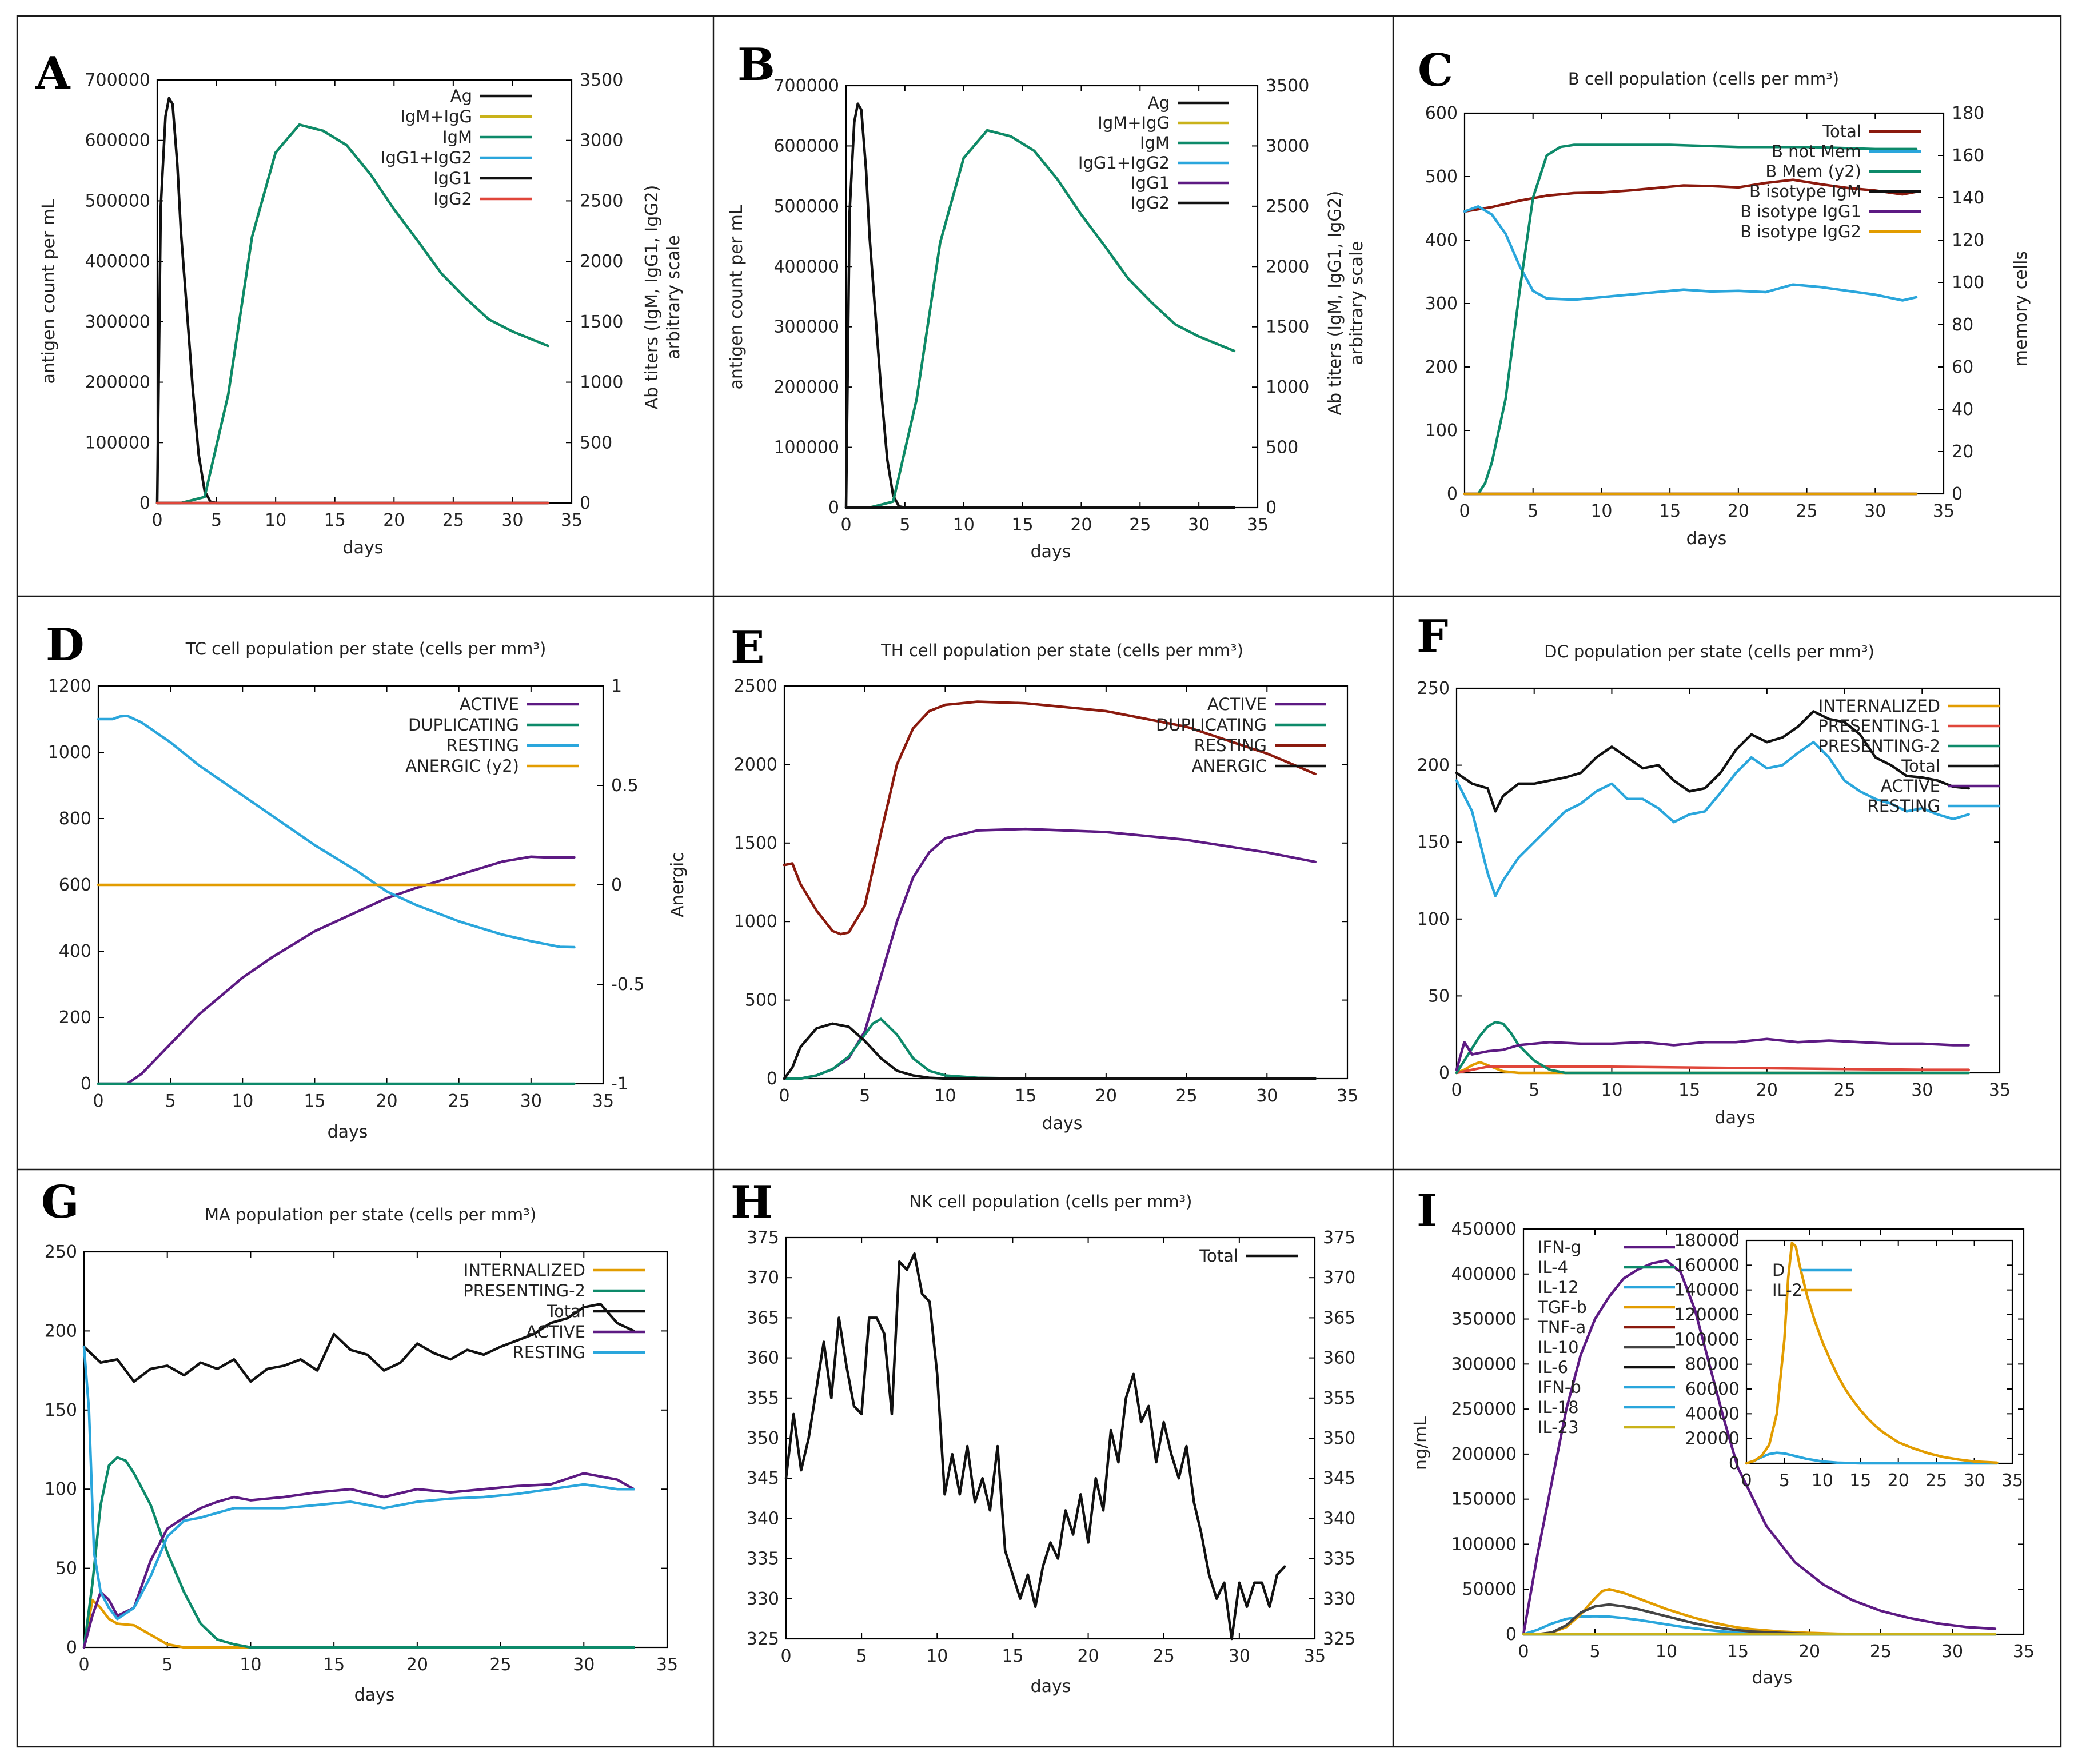 The image size is (2078, 1764). I want to click on y-tick-label: 180000, so click(1707, 1241).